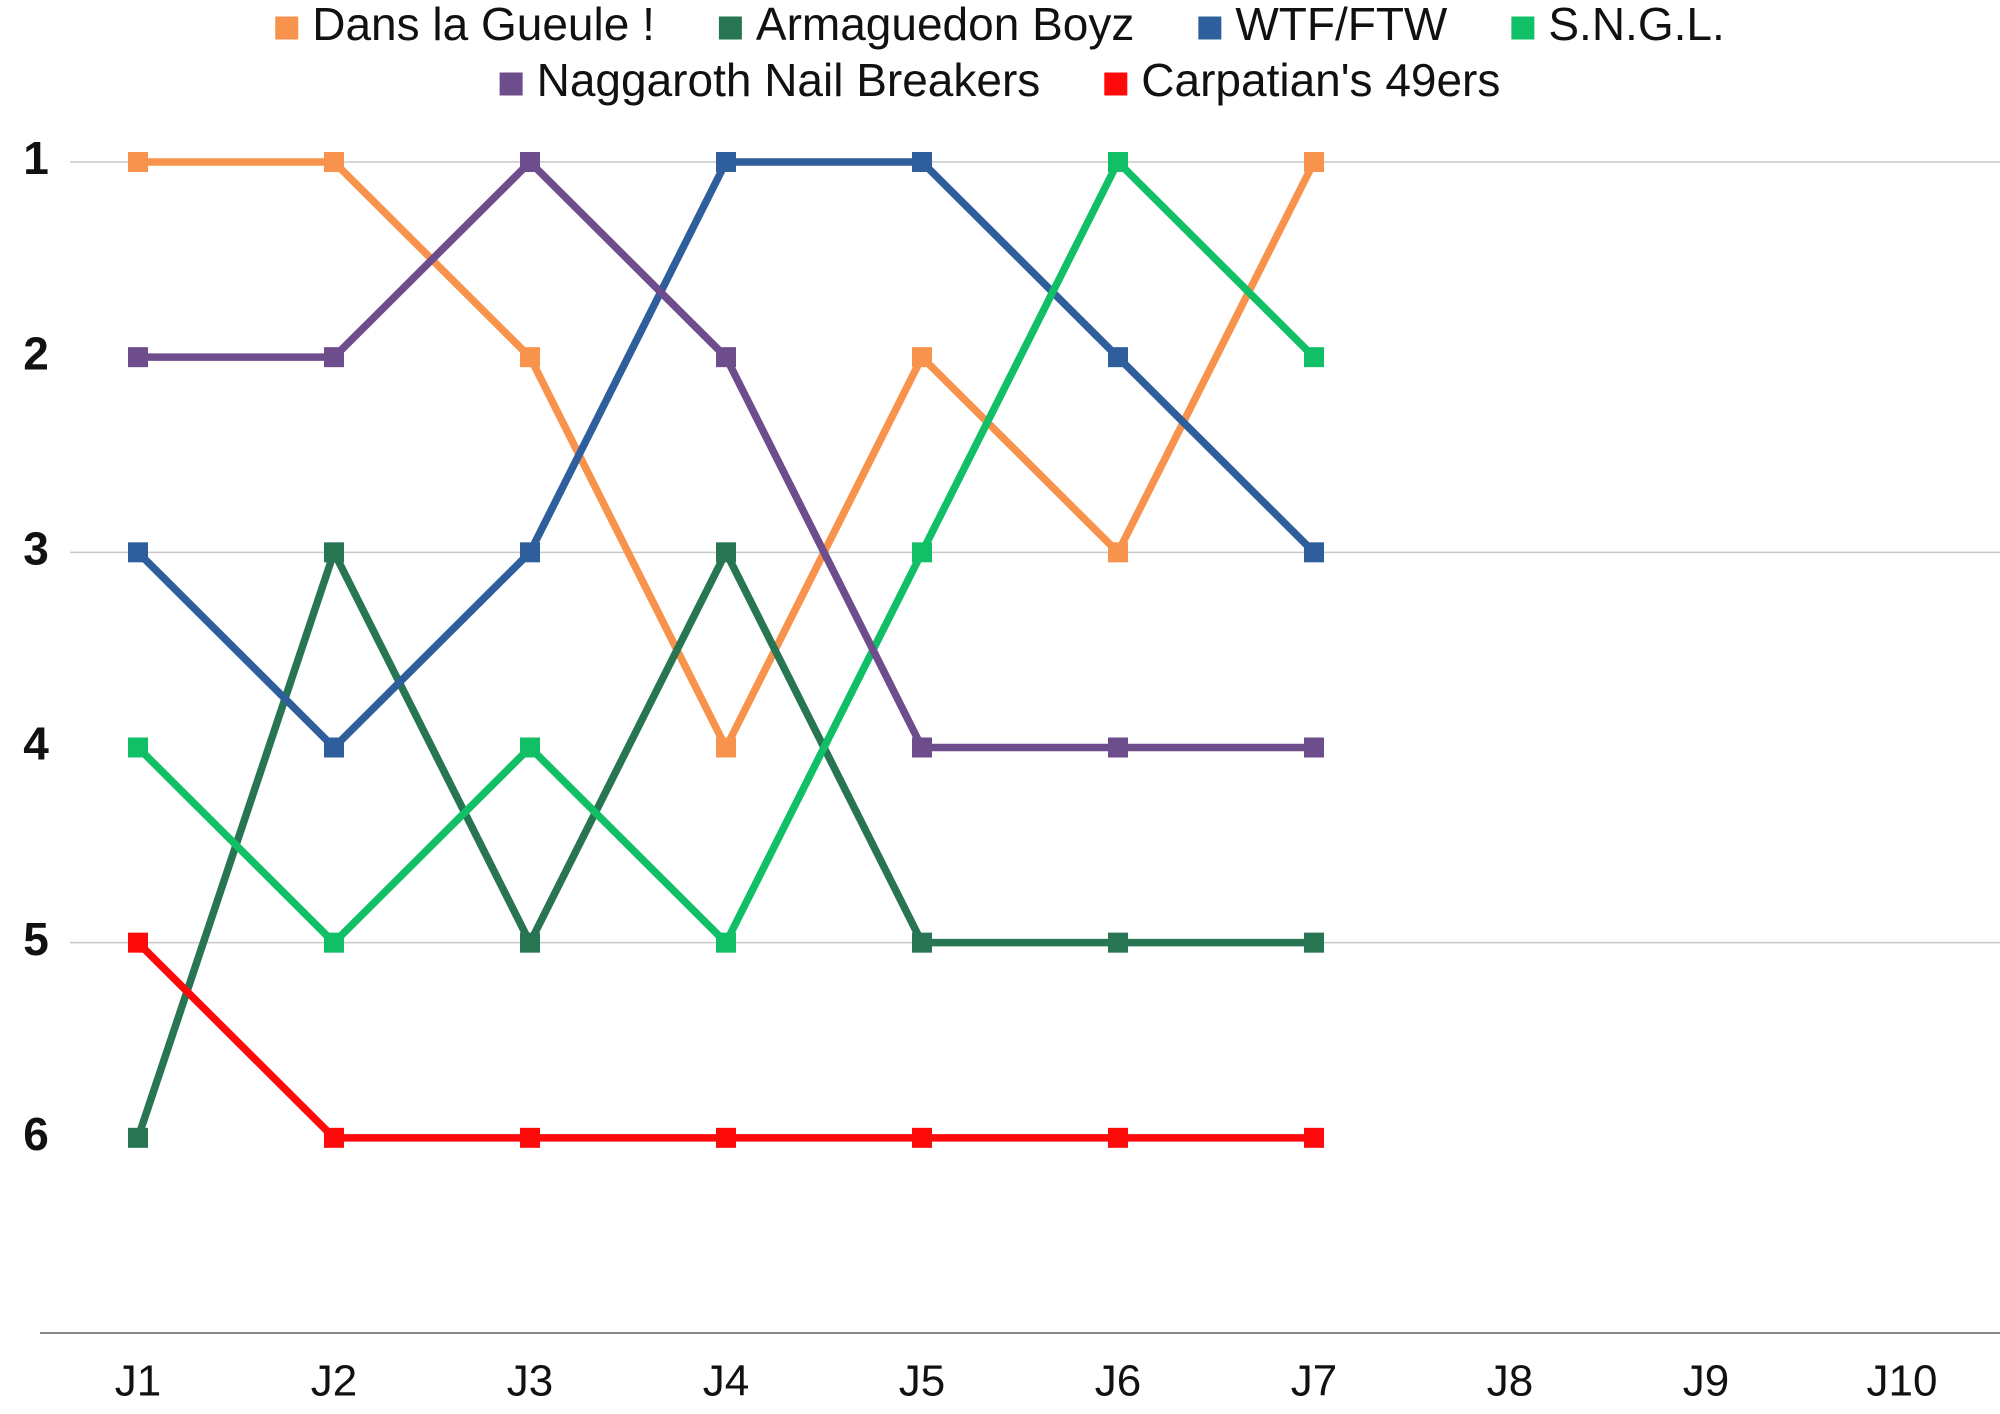  What do you see at coordinates (789, 80) in the screenshot?
I see `legend-label: Naggaroth Nail Breakers` at bounding box center [789, 80].